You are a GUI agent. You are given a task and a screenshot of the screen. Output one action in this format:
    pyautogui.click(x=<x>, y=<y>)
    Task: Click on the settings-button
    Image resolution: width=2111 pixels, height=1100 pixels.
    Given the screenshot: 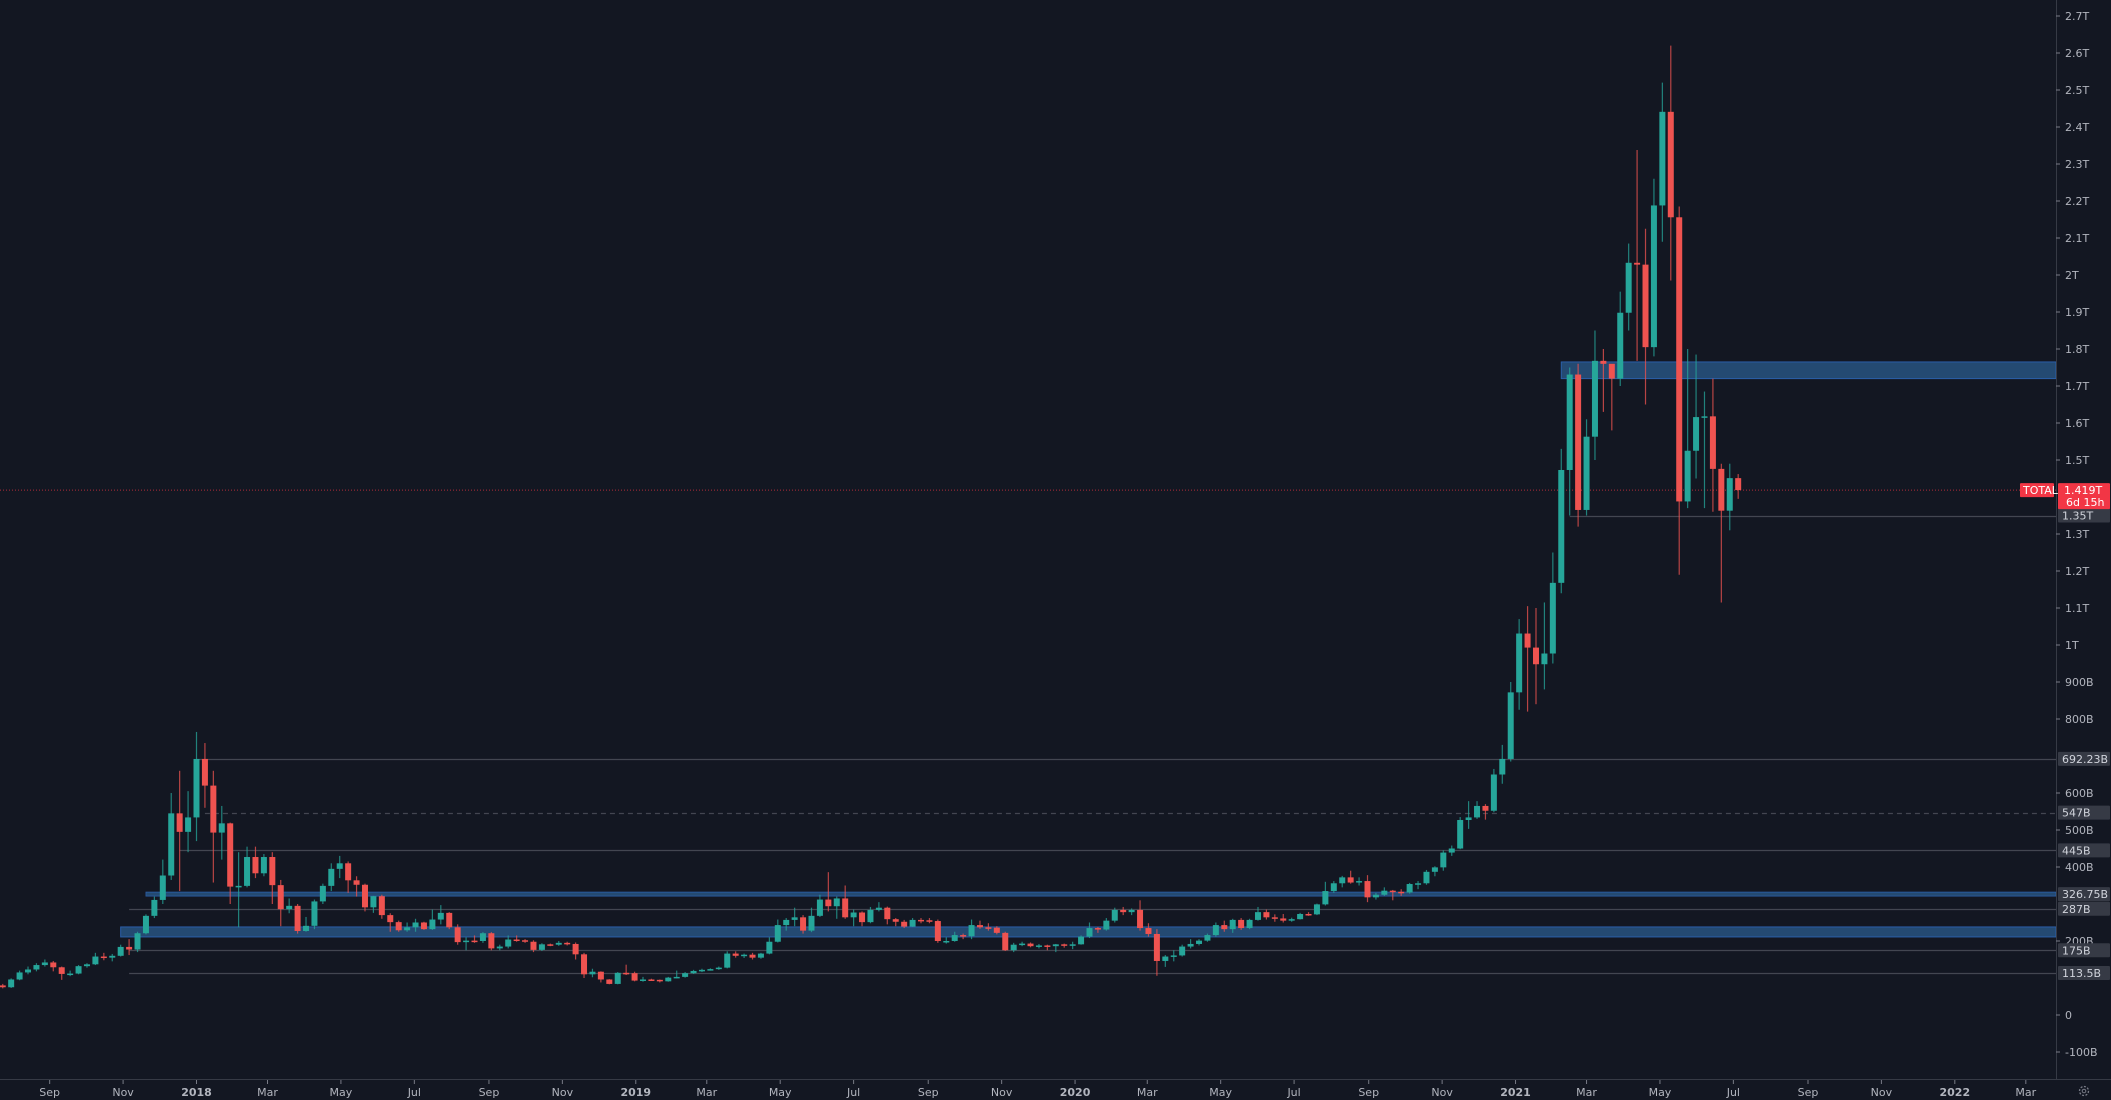 What is the action you would take?
    pyautogui.click(x=2084, y=1091)
    